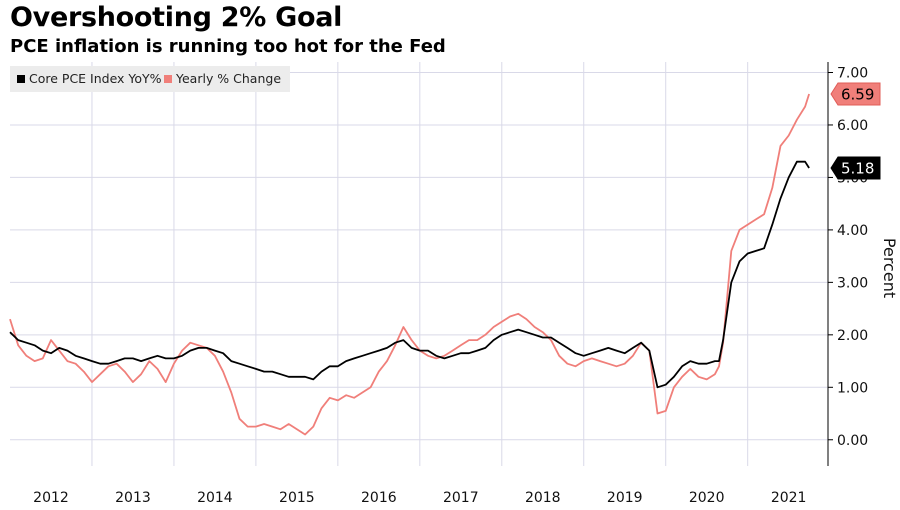 This screenshot has width=900, height=510. What do you see at coordinates (852, 73) in the screenshot?
I see `y-tick-label: 7.00` at bounding box center [852, 73].